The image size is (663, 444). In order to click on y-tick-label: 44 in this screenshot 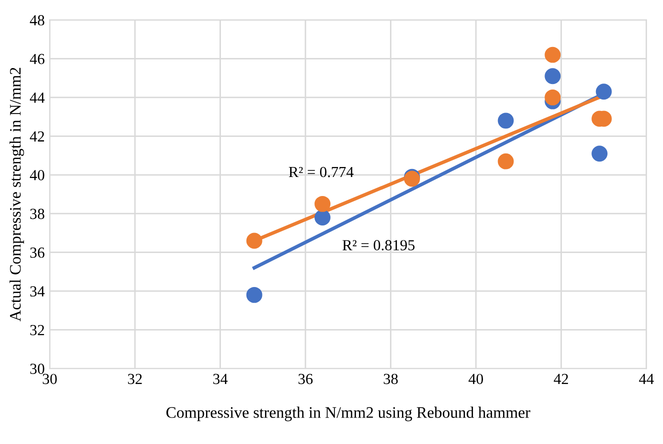, I will do `click(37, 97)`.